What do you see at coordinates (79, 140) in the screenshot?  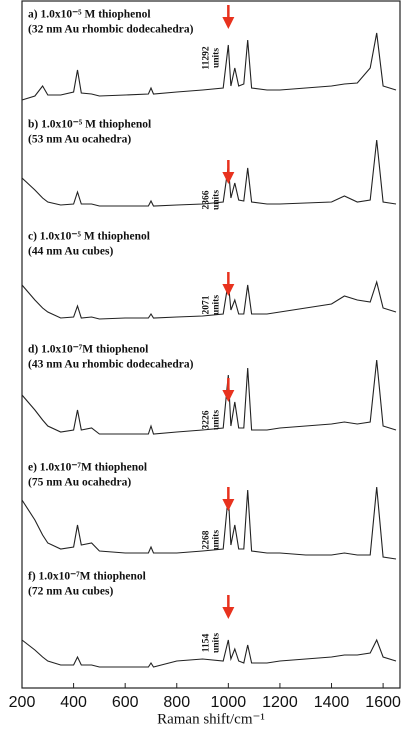 I see `series-description: (53 nm Au ocahedra)` at bounding box center [79, 140].